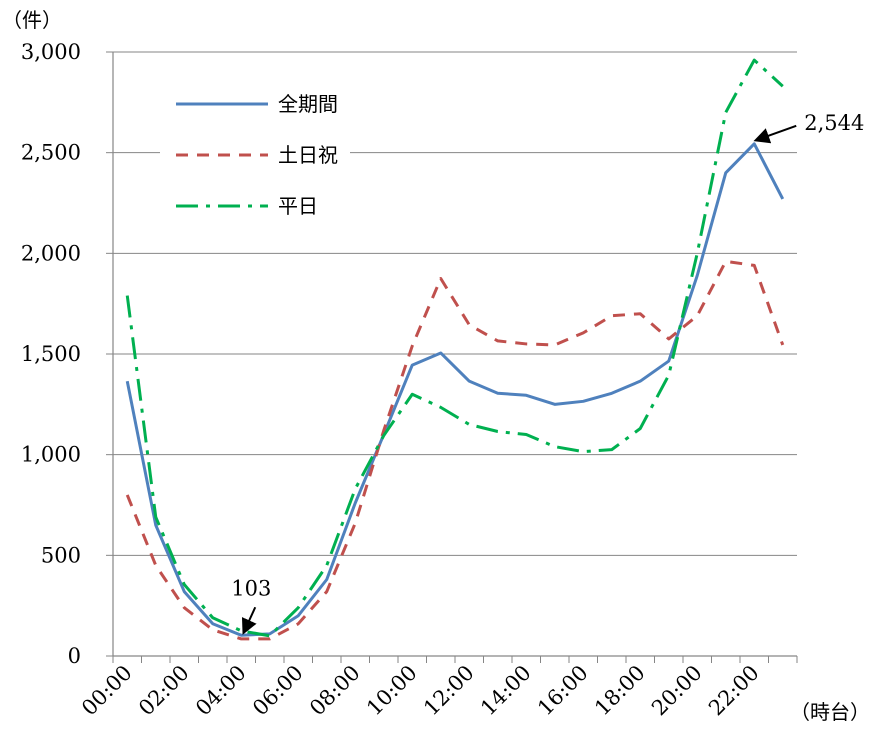 The width and height of the screenshot is (877, 749). What do you see at coordinates (449, 691) in the screenshot?
I see `x-tick-label: 12:00` at bounding box center [449, 691].